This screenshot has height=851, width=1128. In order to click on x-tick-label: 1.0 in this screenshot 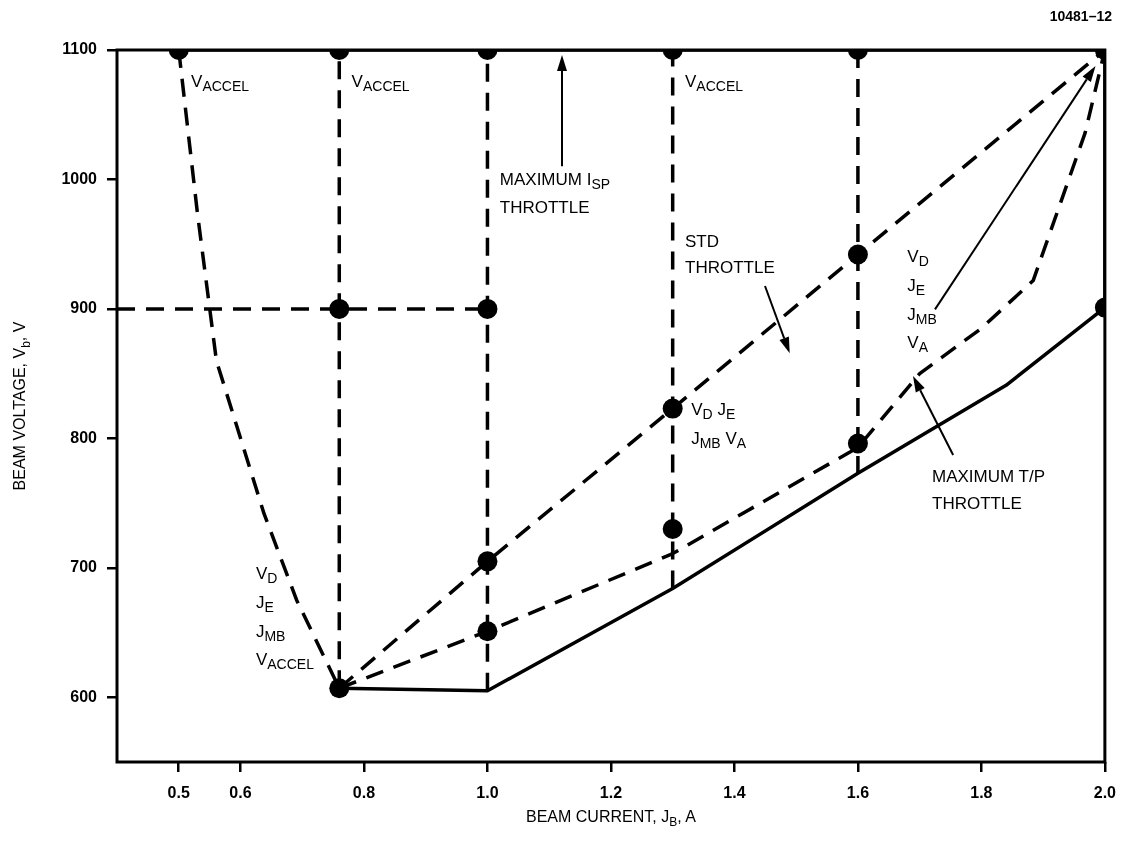, I will do `click(487, 793)`.